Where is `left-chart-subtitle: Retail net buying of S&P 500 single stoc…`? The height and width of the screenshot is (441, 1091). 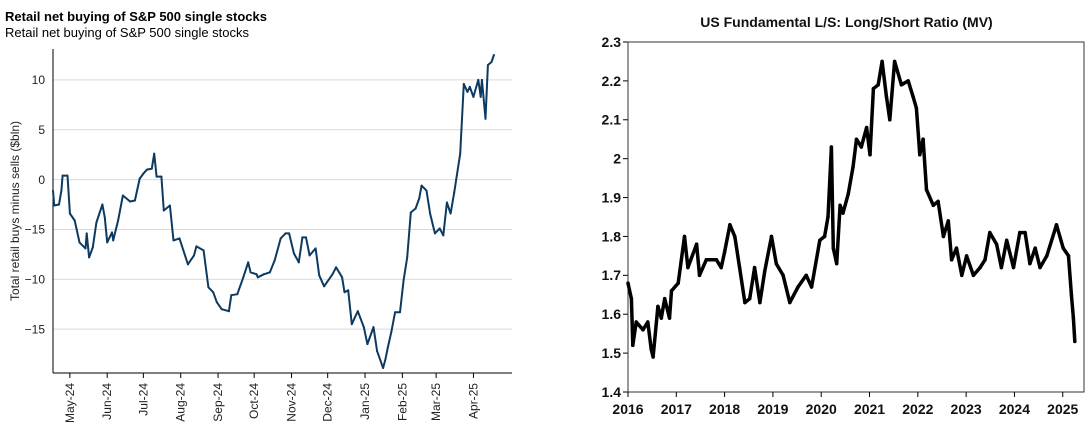 left-chart-subtitle: Retail net buying of S&P 500 single stoc… is located at coordinates (127, 32).